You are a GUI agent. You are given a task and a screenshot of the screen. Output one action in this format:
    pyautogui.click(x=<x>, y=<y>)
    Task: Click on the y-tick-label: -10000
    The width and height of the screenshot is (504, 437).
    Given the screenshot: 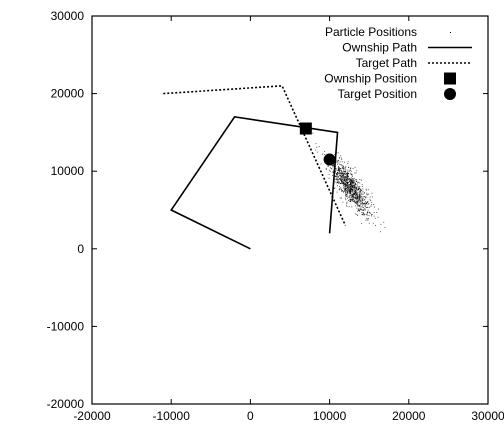 What is the action you would take?
    pyautogui.click(x=66, y=326)
    